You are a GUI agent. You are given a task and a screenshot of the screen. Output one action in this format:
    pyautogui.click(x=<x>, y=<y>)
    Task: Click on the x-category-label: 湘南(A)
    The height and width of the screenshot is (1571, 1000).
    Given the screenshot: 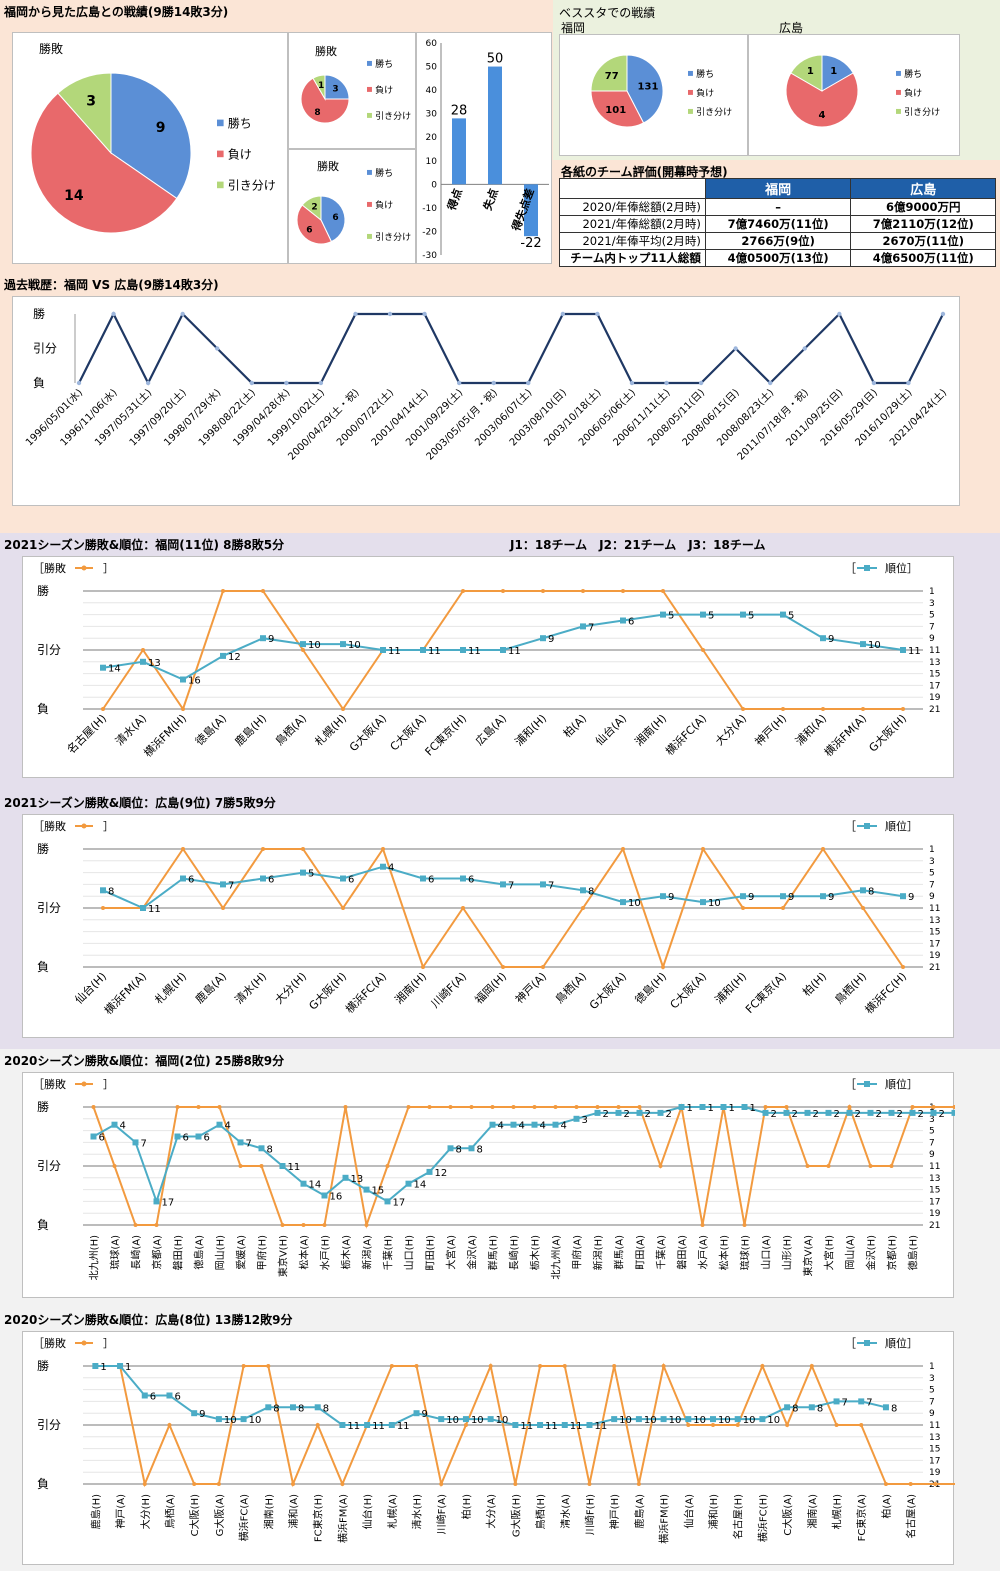 What is the action you would take?
    pyautogui.click(x=812, y=1511)
    